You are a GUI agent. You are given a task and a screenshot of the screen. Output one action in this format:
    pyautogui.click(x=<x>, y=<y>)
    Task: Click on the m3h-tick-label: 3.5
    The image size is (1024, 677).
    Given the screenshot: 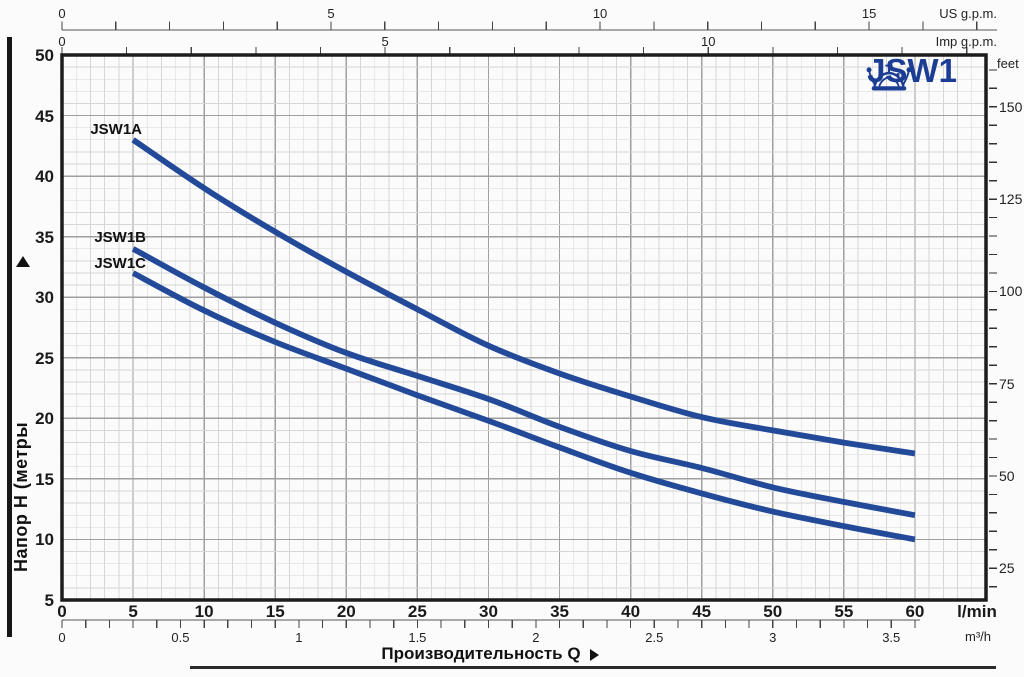 What is the action you would take?
    pyautogui.click(x=891, y=637)
    